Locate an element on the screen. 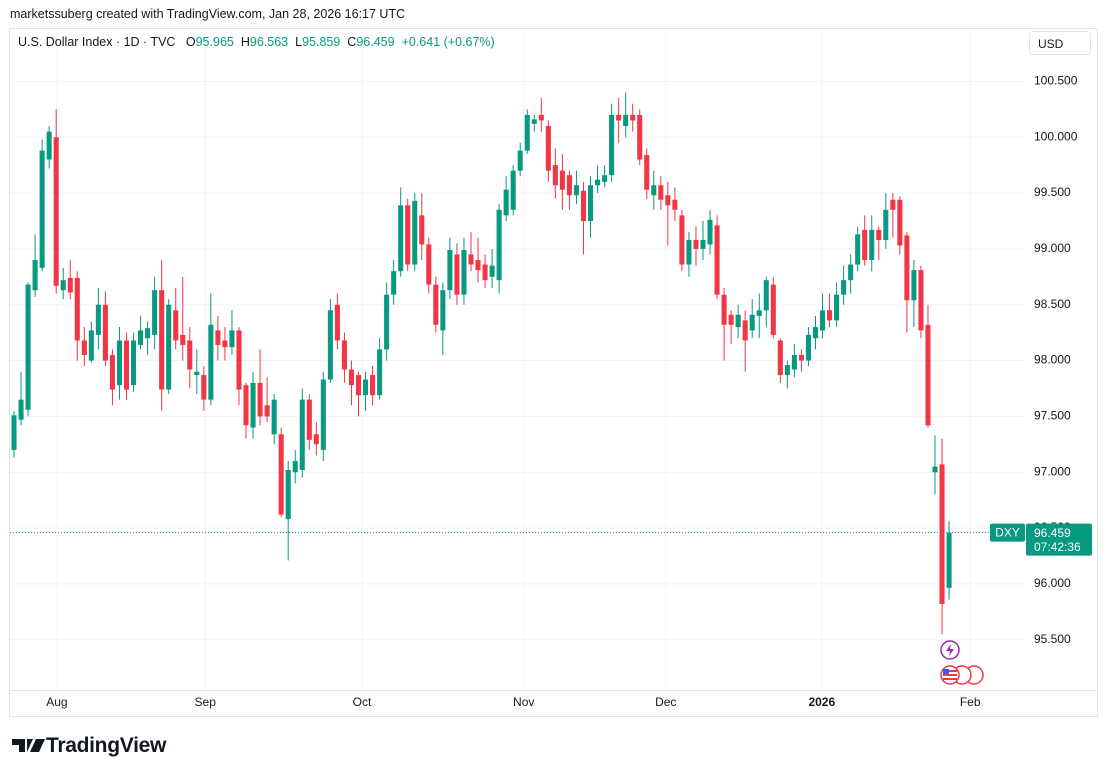  price-tag is located at coordinates (1059, 539).